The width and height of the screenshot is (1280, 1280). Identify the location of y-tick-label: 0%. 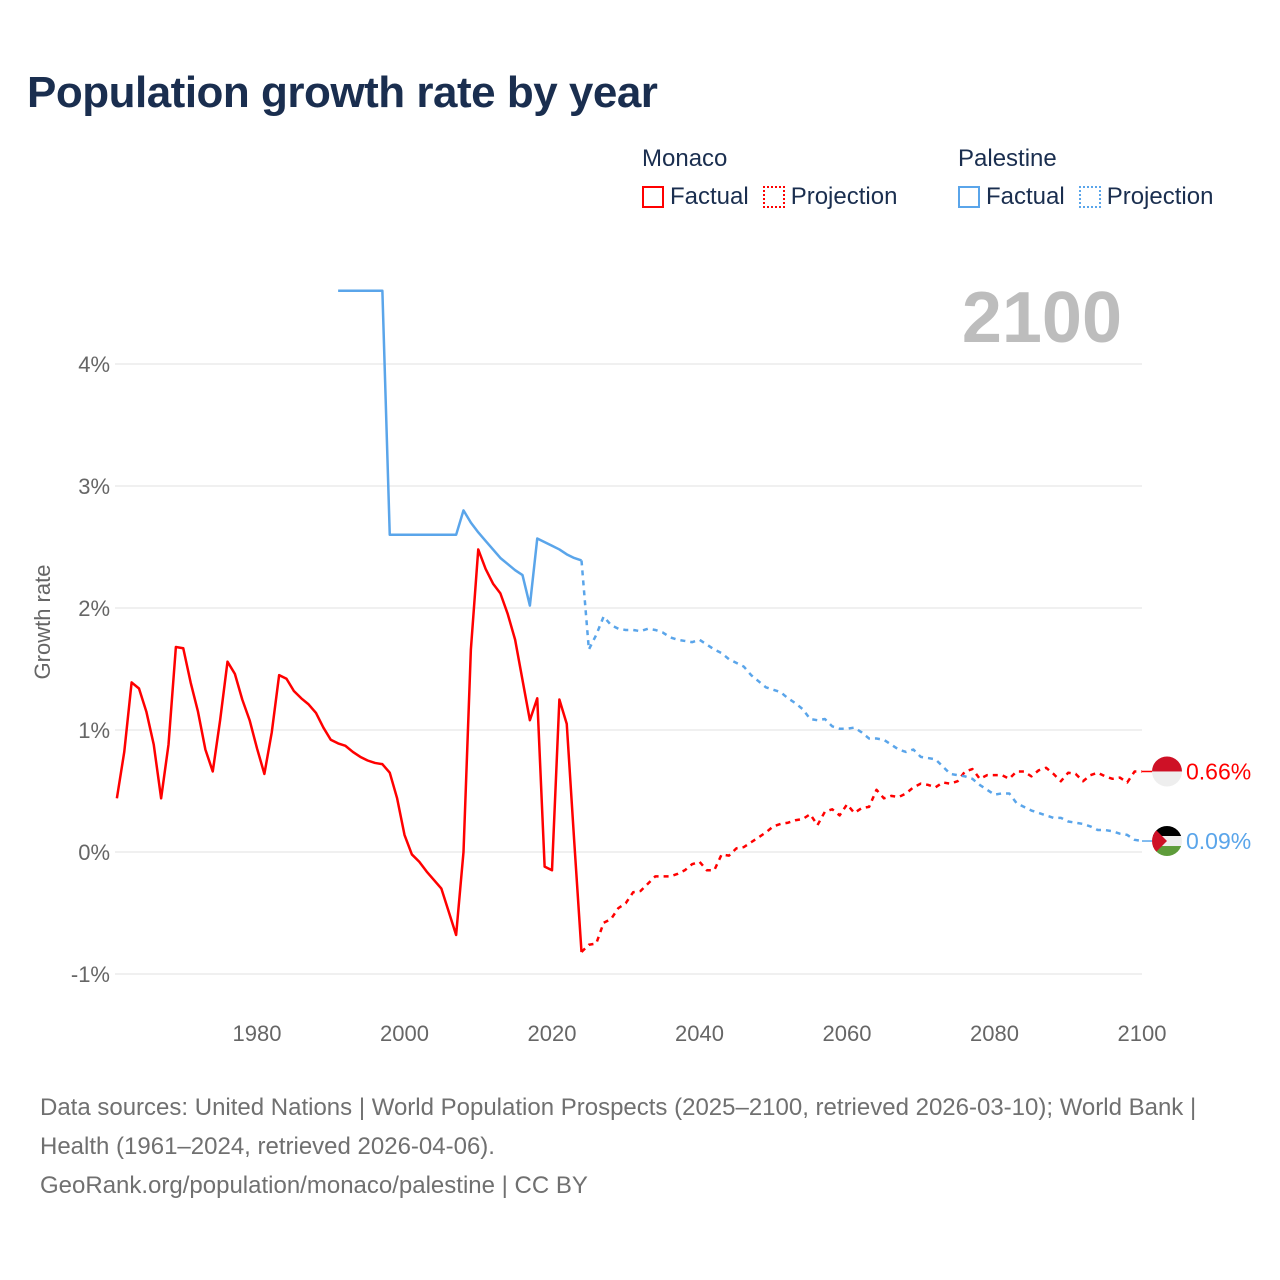
(94, 852).